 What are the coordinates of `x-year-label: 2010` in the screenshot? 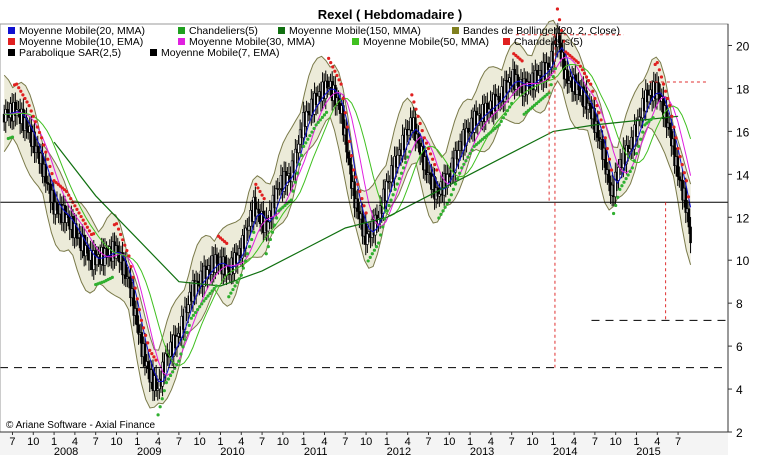 It's located at (232, 450).